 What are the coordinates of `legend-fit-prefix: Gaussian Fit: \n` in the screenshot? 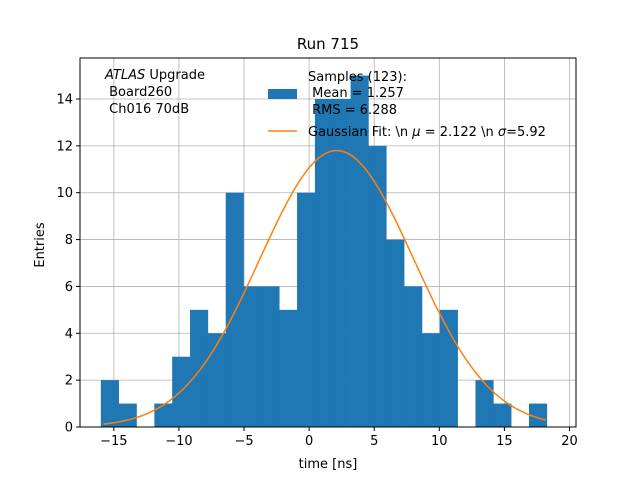 It's located at (360, 132).